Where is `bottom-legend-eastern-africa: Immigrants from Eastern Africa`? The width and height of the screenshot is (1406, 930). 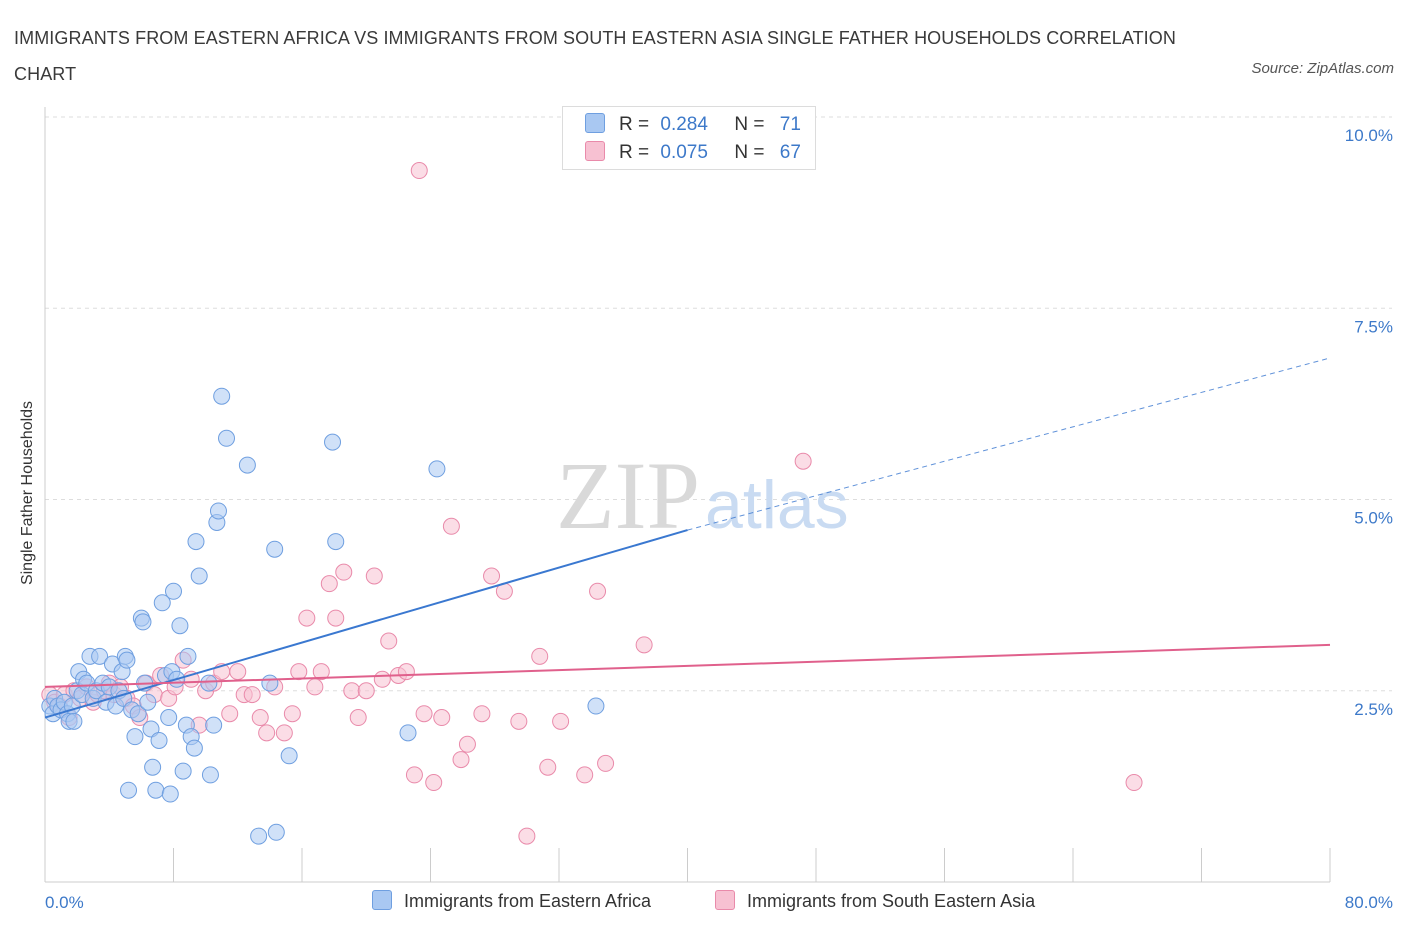
bottom-legend-eastern-africa: Immigrants from Eastern Africa is located at coordinates (511, 901).